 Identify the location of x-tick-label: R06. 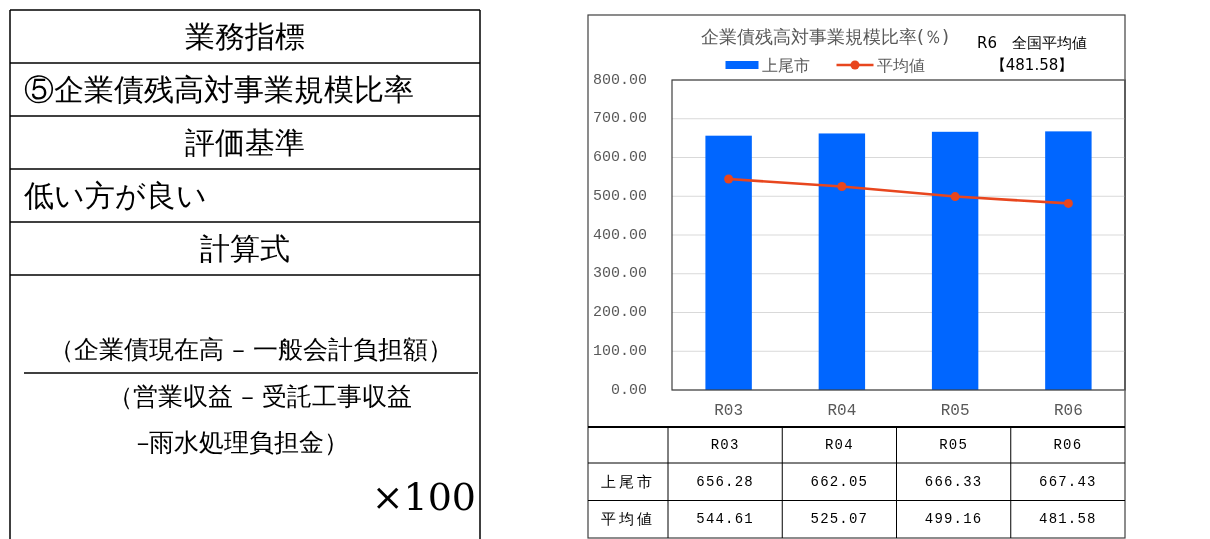
(1068, 411).